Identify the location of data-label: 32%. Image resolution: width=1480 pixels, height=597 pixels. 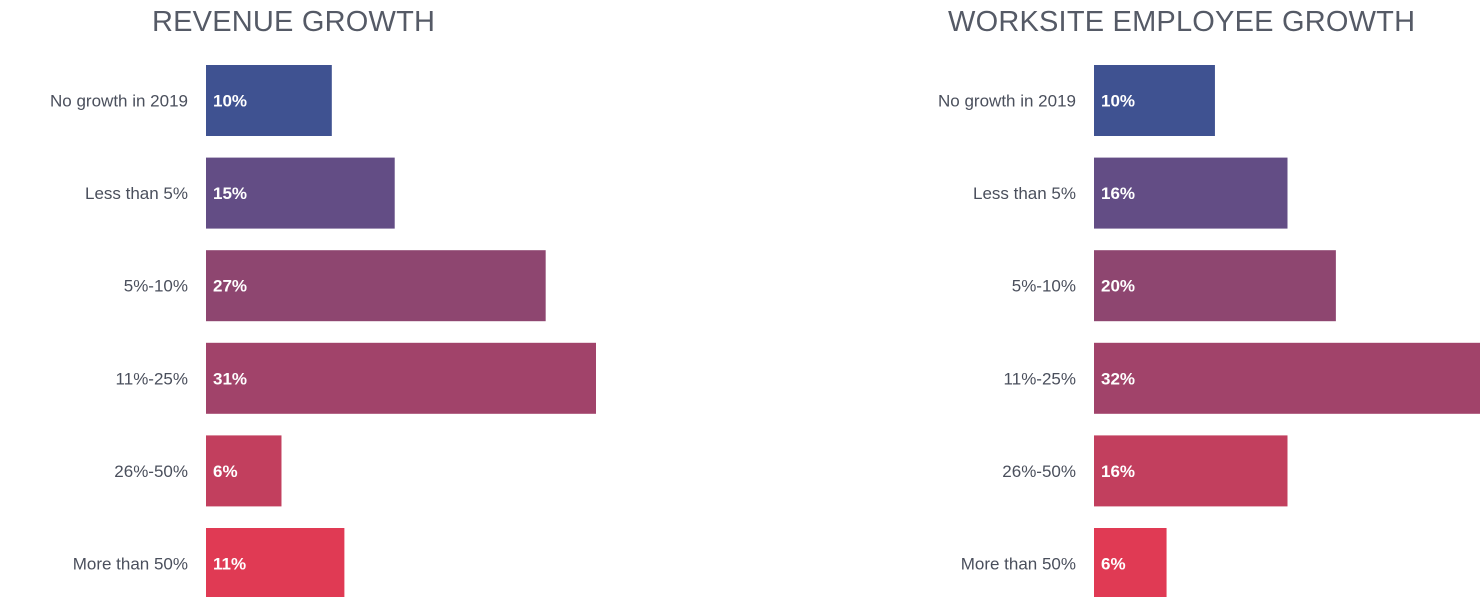
(1118, 378).